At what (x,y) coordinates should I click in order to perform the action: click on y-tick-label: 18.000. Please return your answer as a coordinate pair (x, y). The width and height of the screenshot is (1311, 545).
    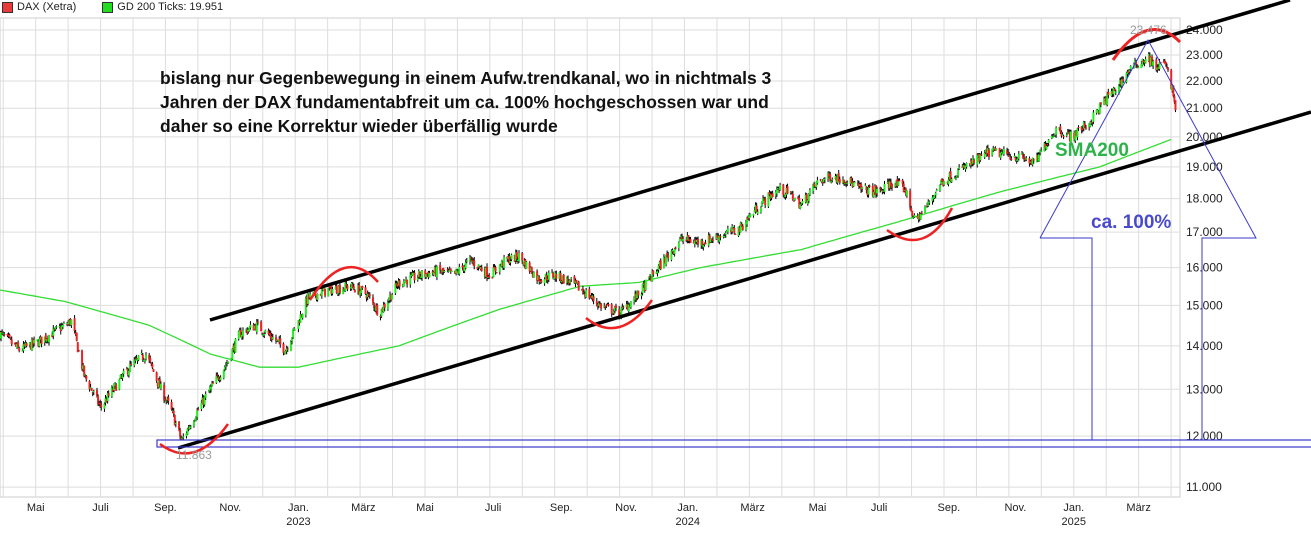
    Looking at the image, I should click on (1204, 199).